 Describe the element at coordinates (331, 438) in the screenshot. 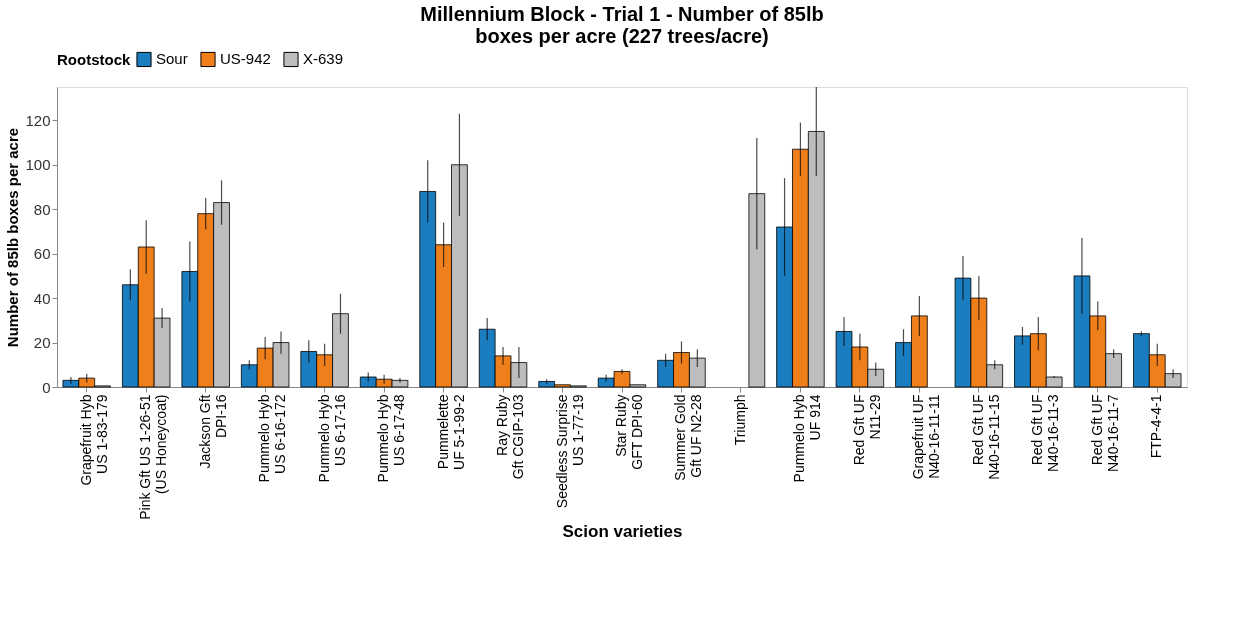

I see `x-tick-label: Pummelo Hyb US 6-17-16` at that location.